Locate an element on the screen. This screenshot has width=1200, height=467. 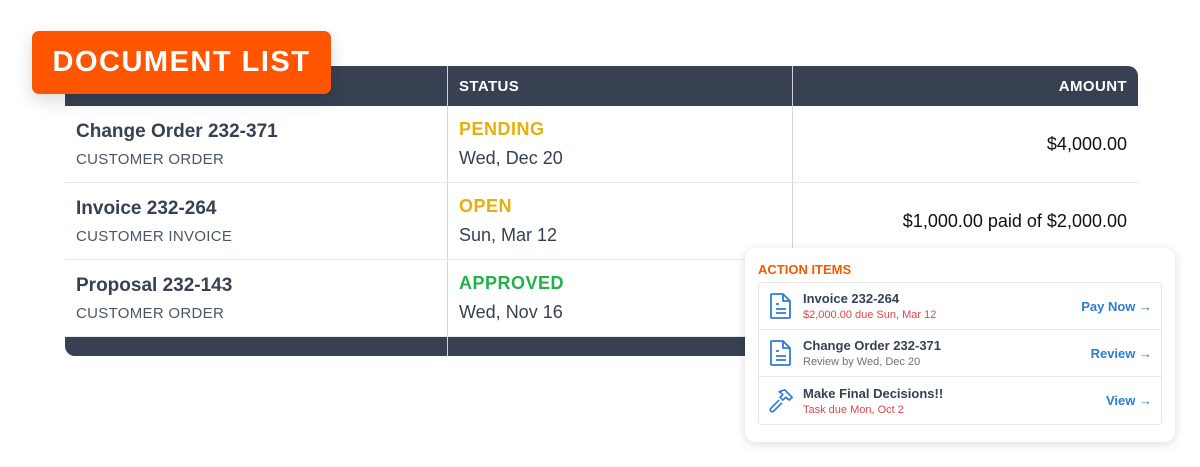
status-date: Wed, Nov 16 is located at coordinates (511, 312).